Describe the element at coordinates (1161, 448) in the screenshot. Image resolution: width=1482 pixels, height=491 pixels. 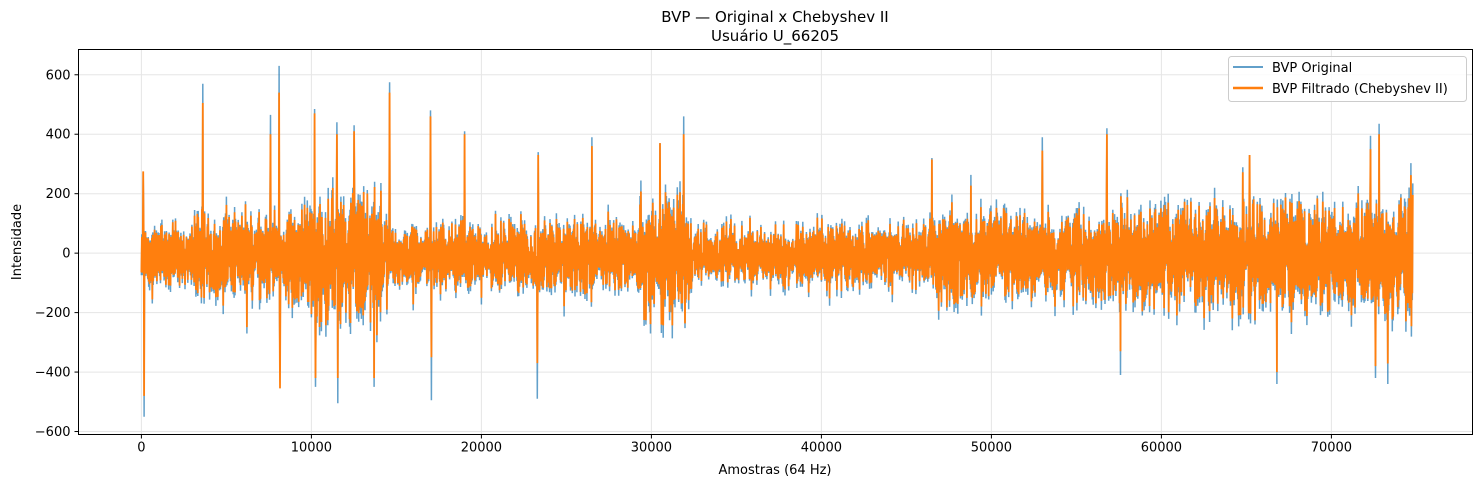
I see `x-tick-label: 60000` at that location.